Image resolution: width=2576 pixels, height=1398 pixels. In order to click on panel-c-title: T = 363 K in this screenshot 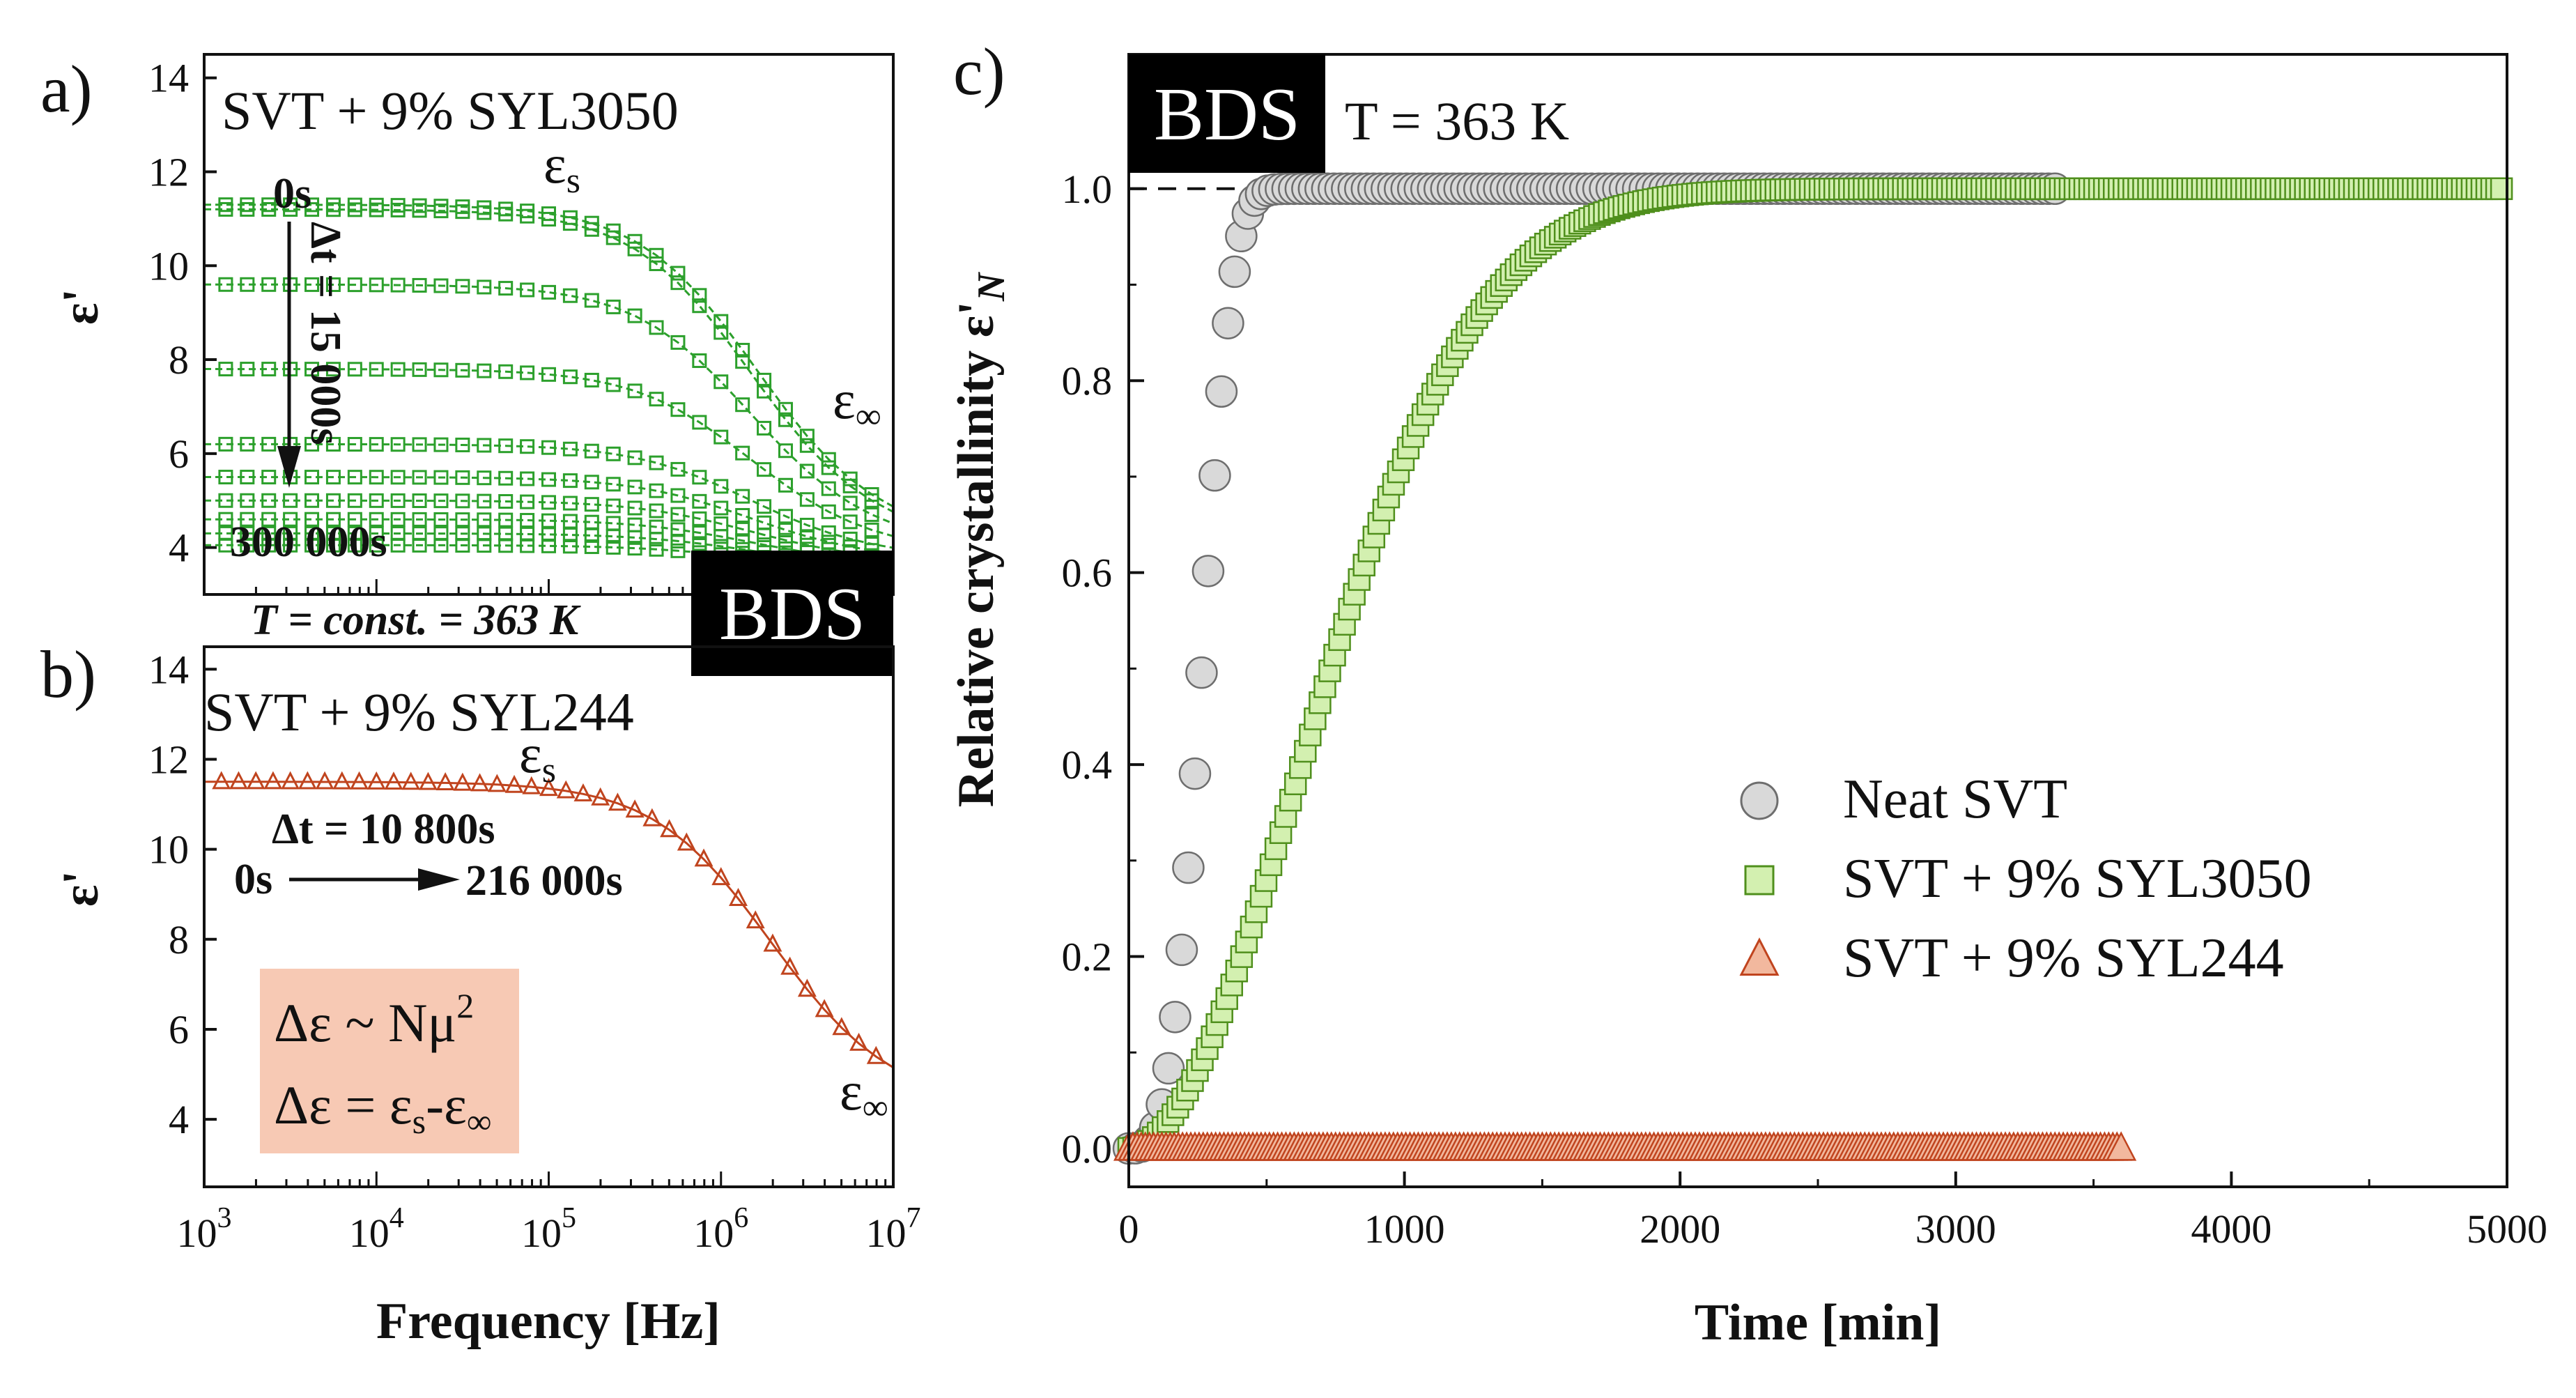, I will do `click(1457, 121)`.